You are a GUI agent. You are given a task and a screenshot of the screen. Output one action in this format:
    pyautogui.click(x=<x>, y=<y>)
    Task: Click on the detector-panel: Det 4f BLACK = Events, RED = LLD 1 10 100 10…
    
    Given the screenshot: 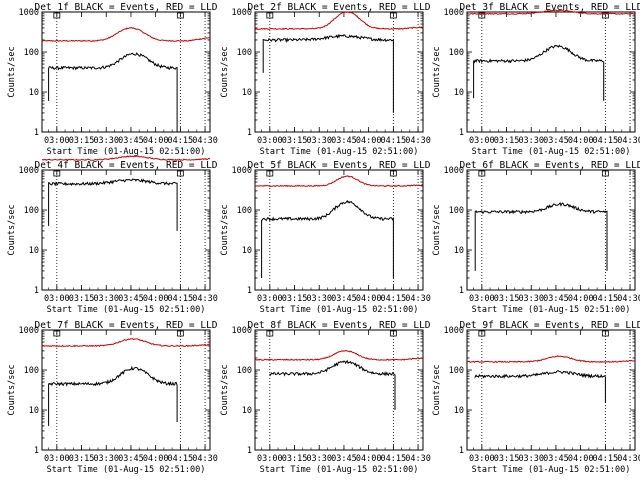 What is the action you would take?
    pyautogui.click(x=112, y=235)
    